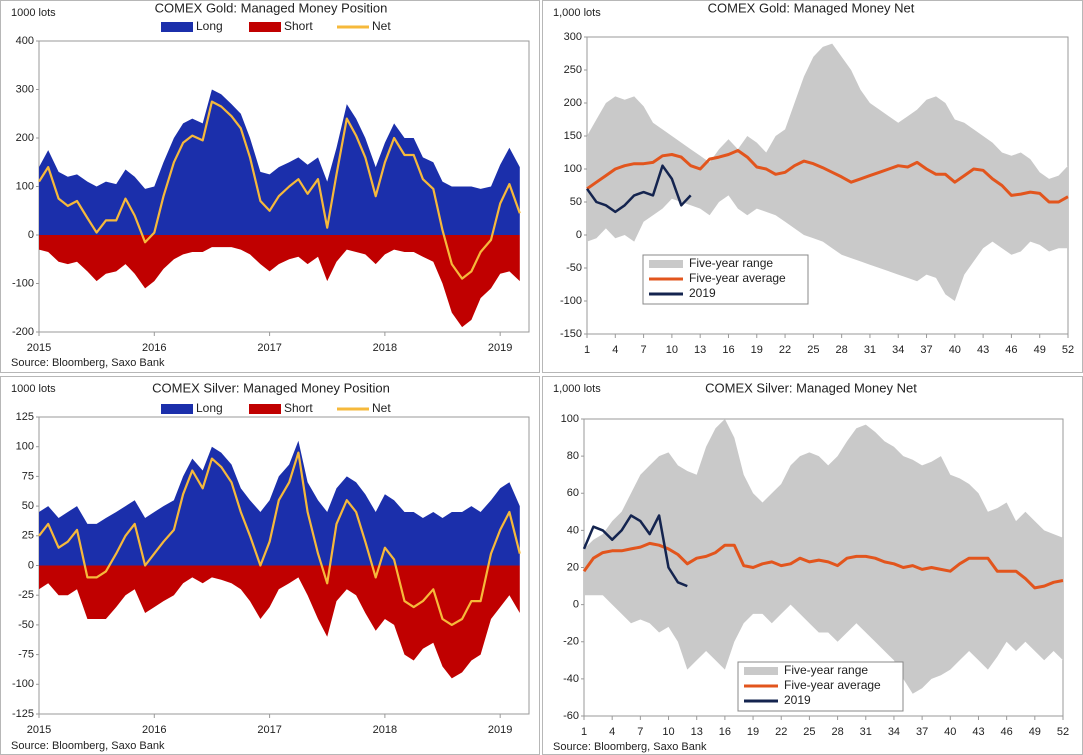  I want to click on y-tick-label: 125, so click(25, 417).